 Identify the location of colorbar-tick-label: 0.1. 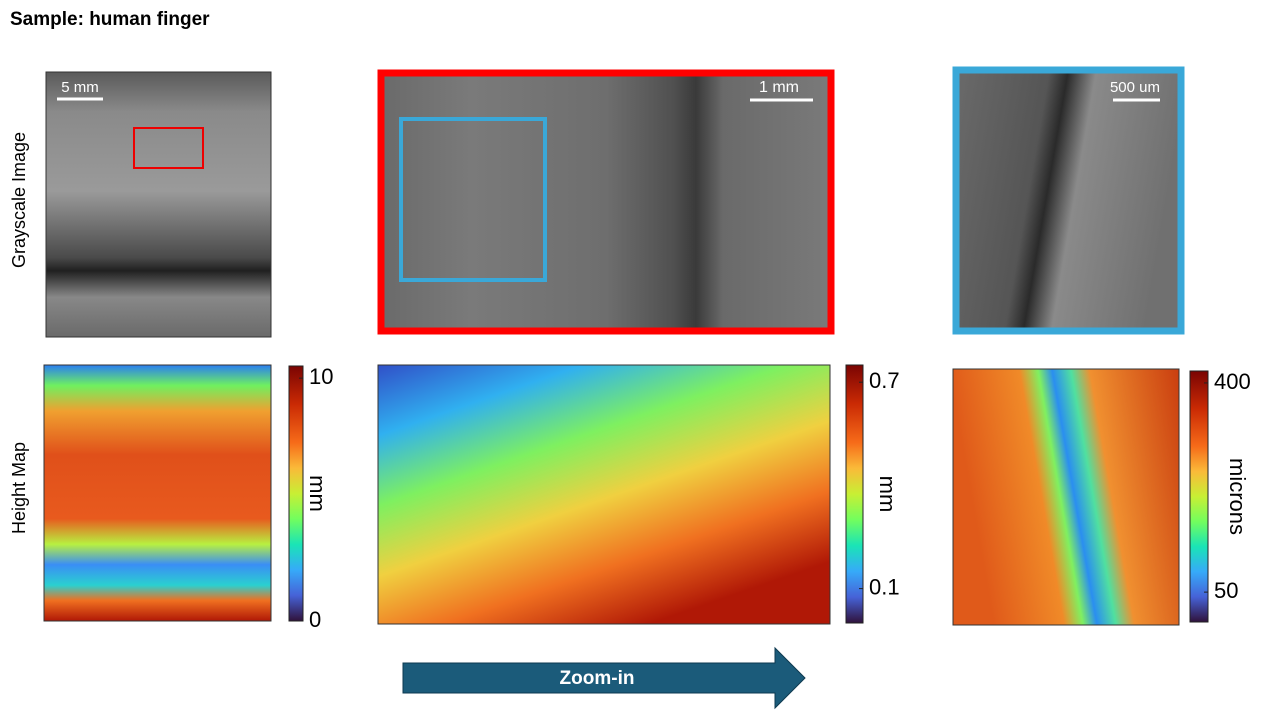
(884, 586).